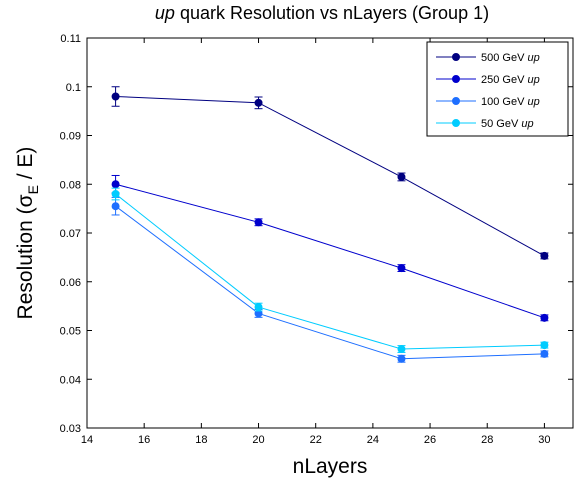  I want to click on y-axis-label-sub: E, so click(33, 189).